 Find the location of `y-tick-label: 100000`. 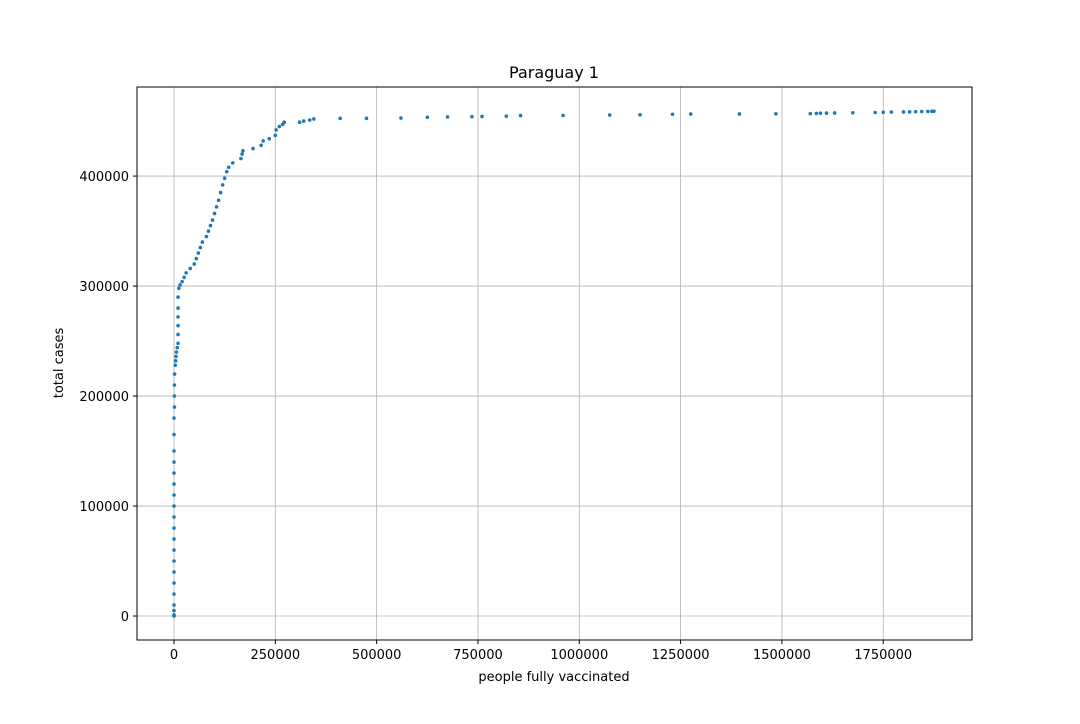

y-tick-label: 100000 is located at coordinates (104, 507).